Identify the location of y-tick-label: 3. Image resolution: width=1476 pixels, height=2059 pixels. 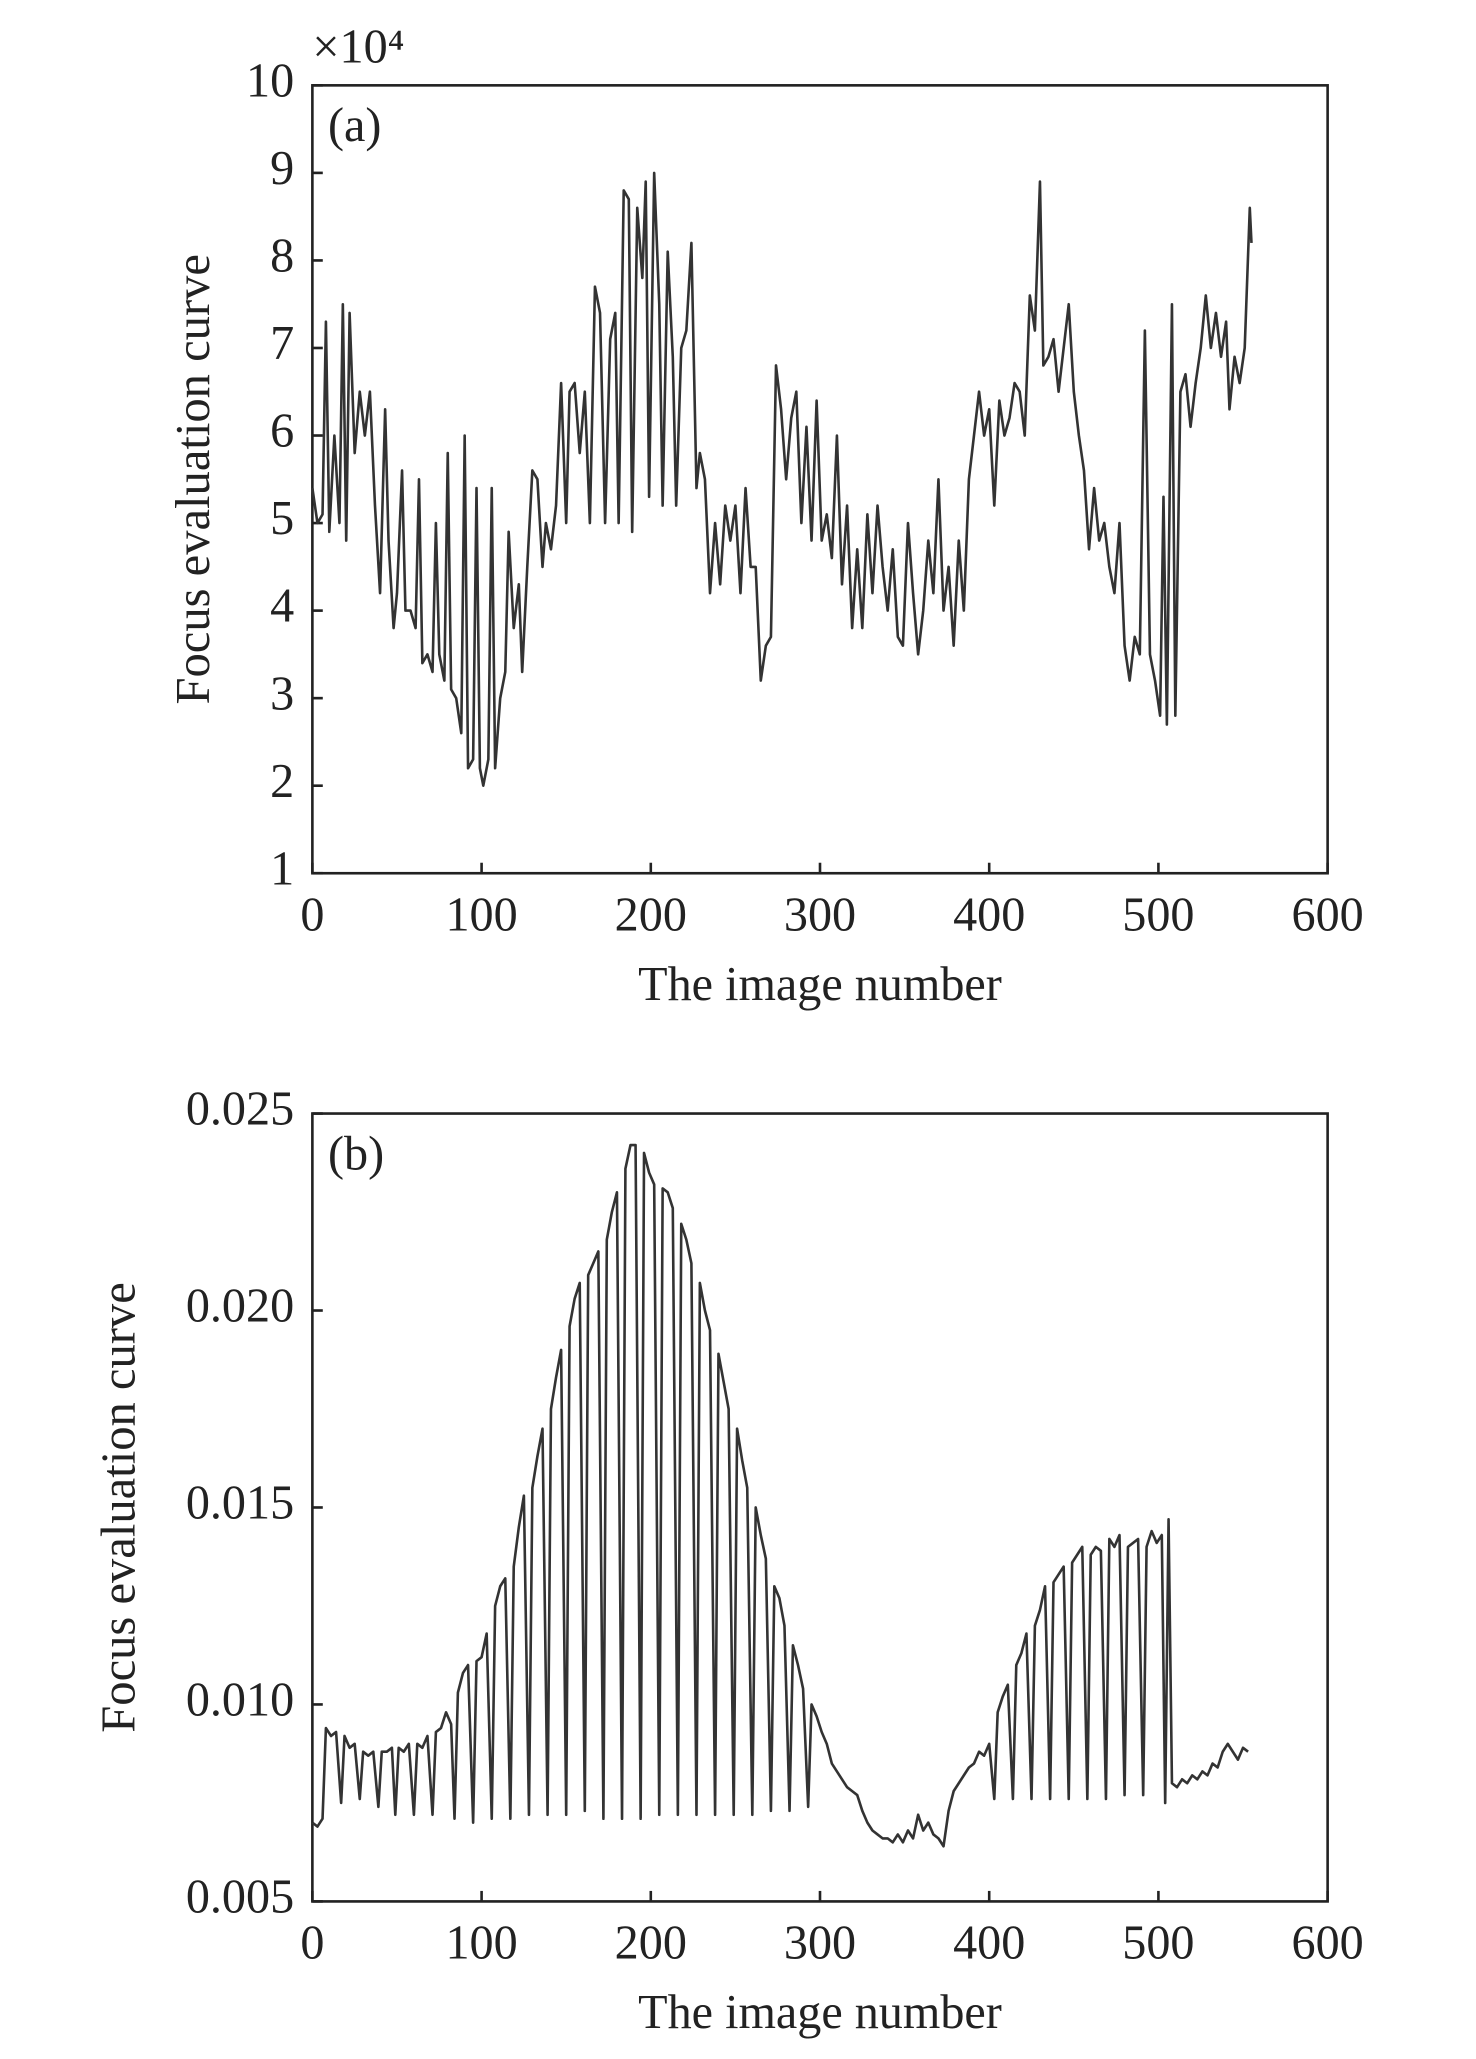
(282, 693).